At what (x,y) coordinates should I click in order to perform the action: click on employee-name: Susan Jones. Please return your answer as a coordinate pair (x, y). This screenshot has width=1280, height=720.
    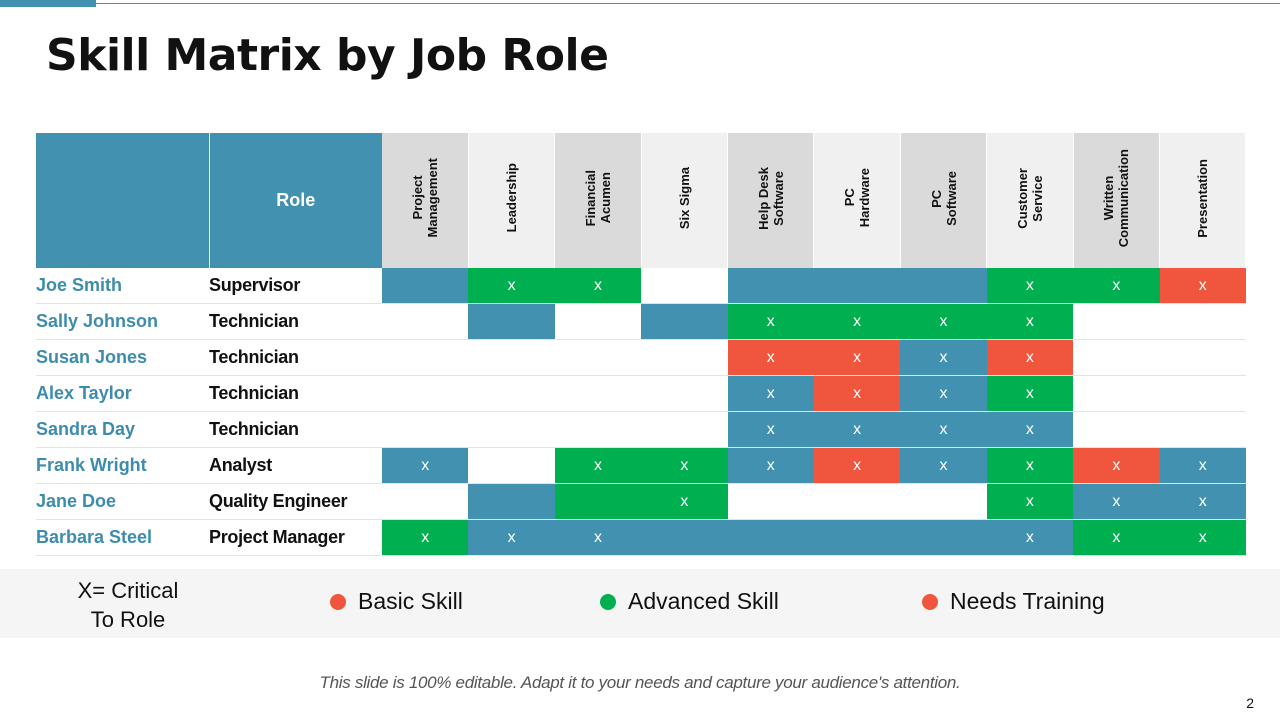
    Looking at the image, I should click on (122, 357).